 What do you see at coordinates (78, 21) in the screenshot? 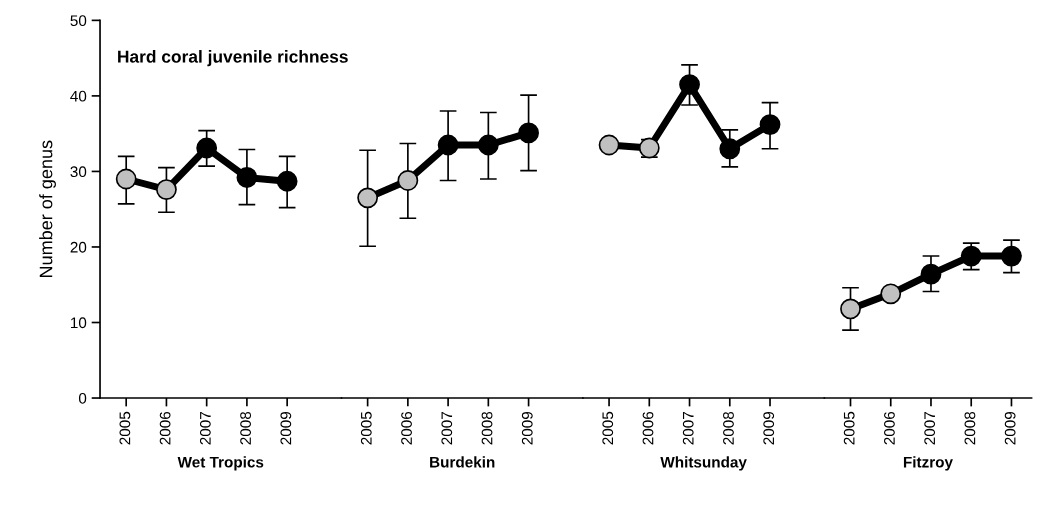
I see `y-tick-label: 50` at bounding box center [78, 21].